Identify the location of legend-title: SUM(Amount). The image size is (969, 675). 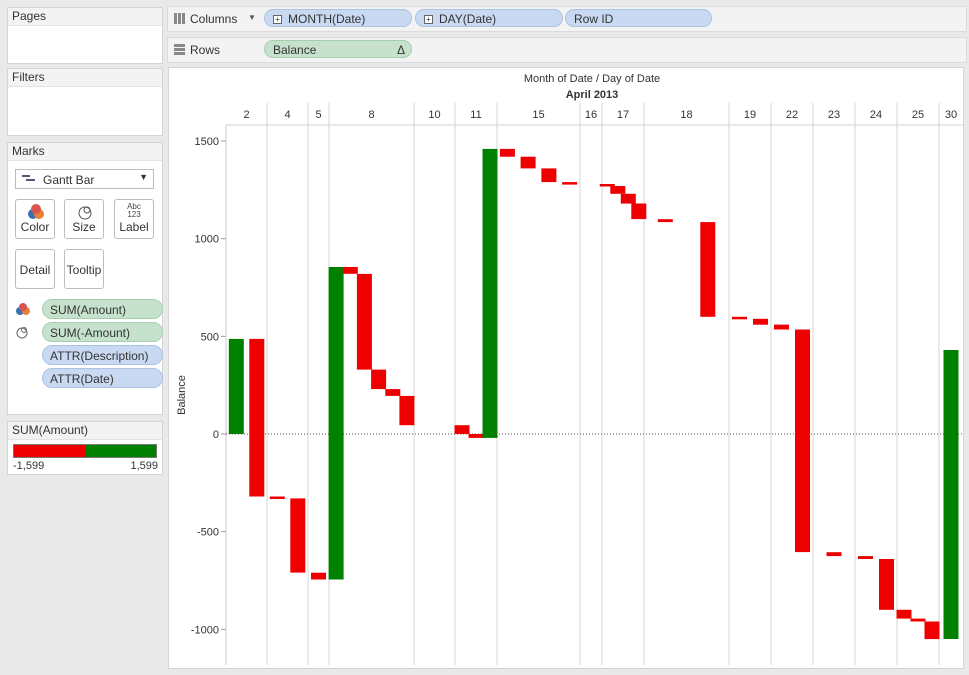
(85, 431).